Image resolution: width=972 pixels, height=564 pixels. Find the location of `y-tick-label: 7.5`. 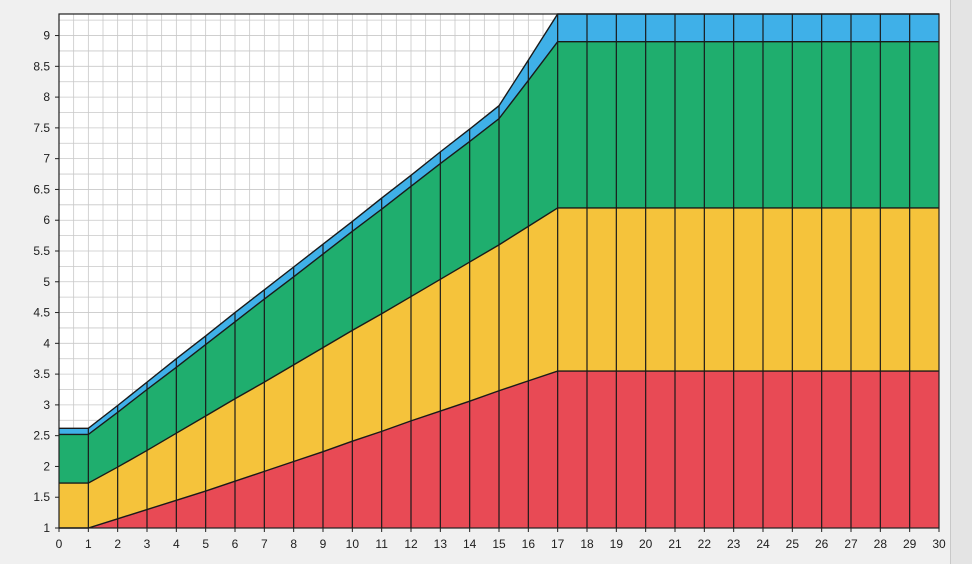

y-tick-label: 7.5 is located at coordinates (41, 128).